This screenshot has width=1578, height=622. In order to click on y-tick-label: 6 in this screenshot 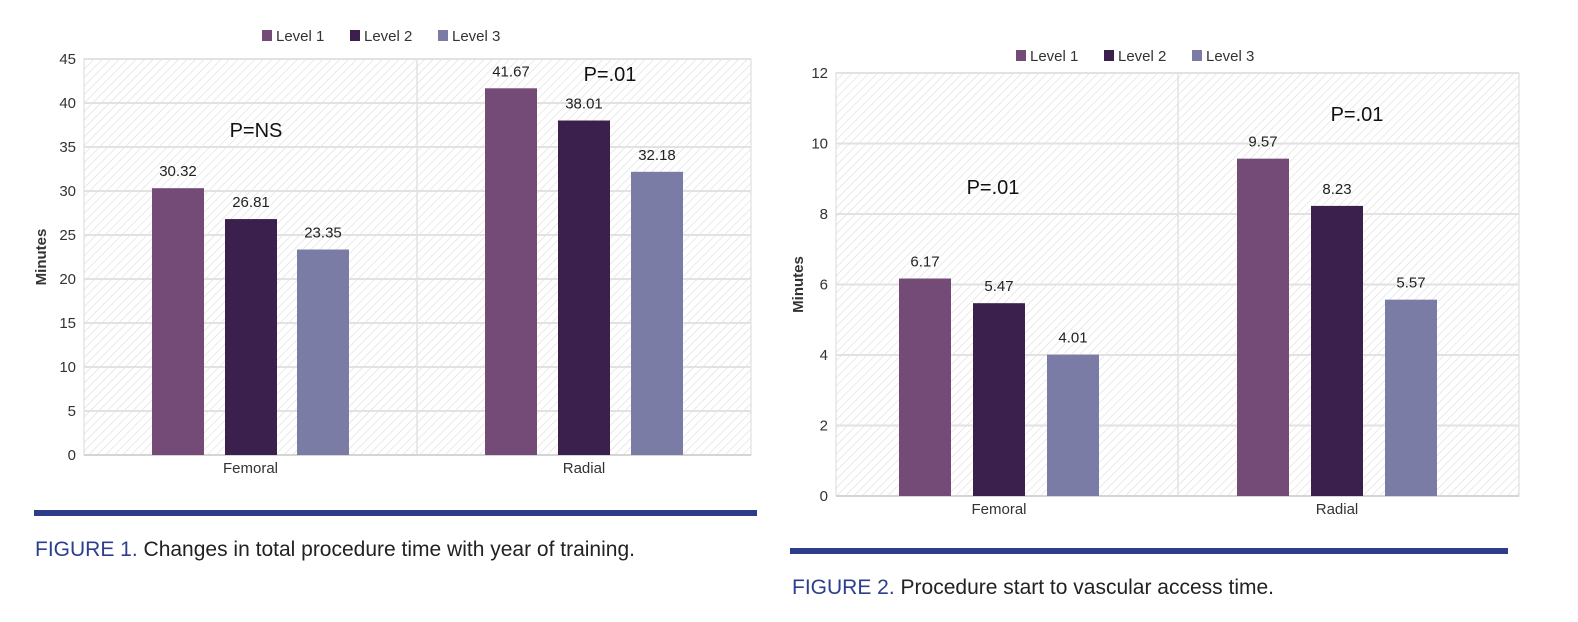, I will do `click(824, 285)`.